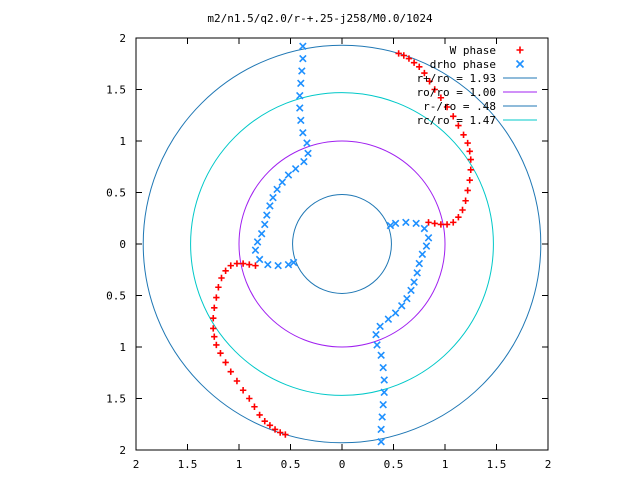  What do you see at coordinates (116, 90) in the screenshot?
I see `y-tick-label-1: 1.5` at bounding box center [116, 90].